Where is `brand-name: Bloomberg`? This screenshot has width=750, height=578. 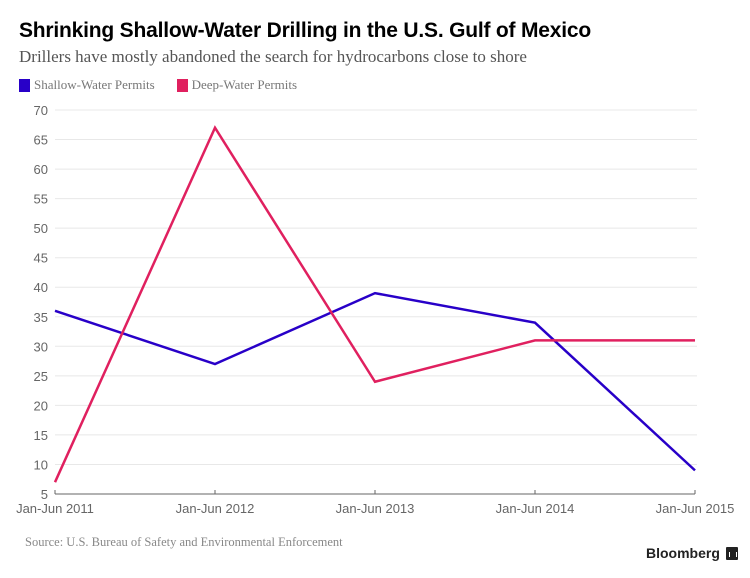 brand-name: Bloomberg is located at coordinates (683, 553).